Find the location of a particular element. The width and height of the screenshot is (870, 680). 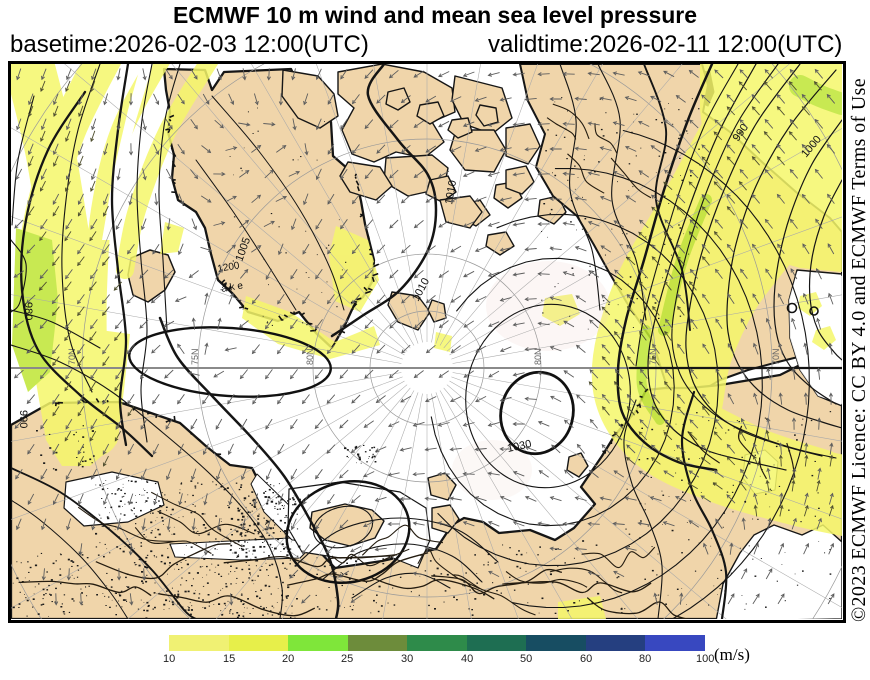

svg-text: 1200 is located at coordinates (228, 267).